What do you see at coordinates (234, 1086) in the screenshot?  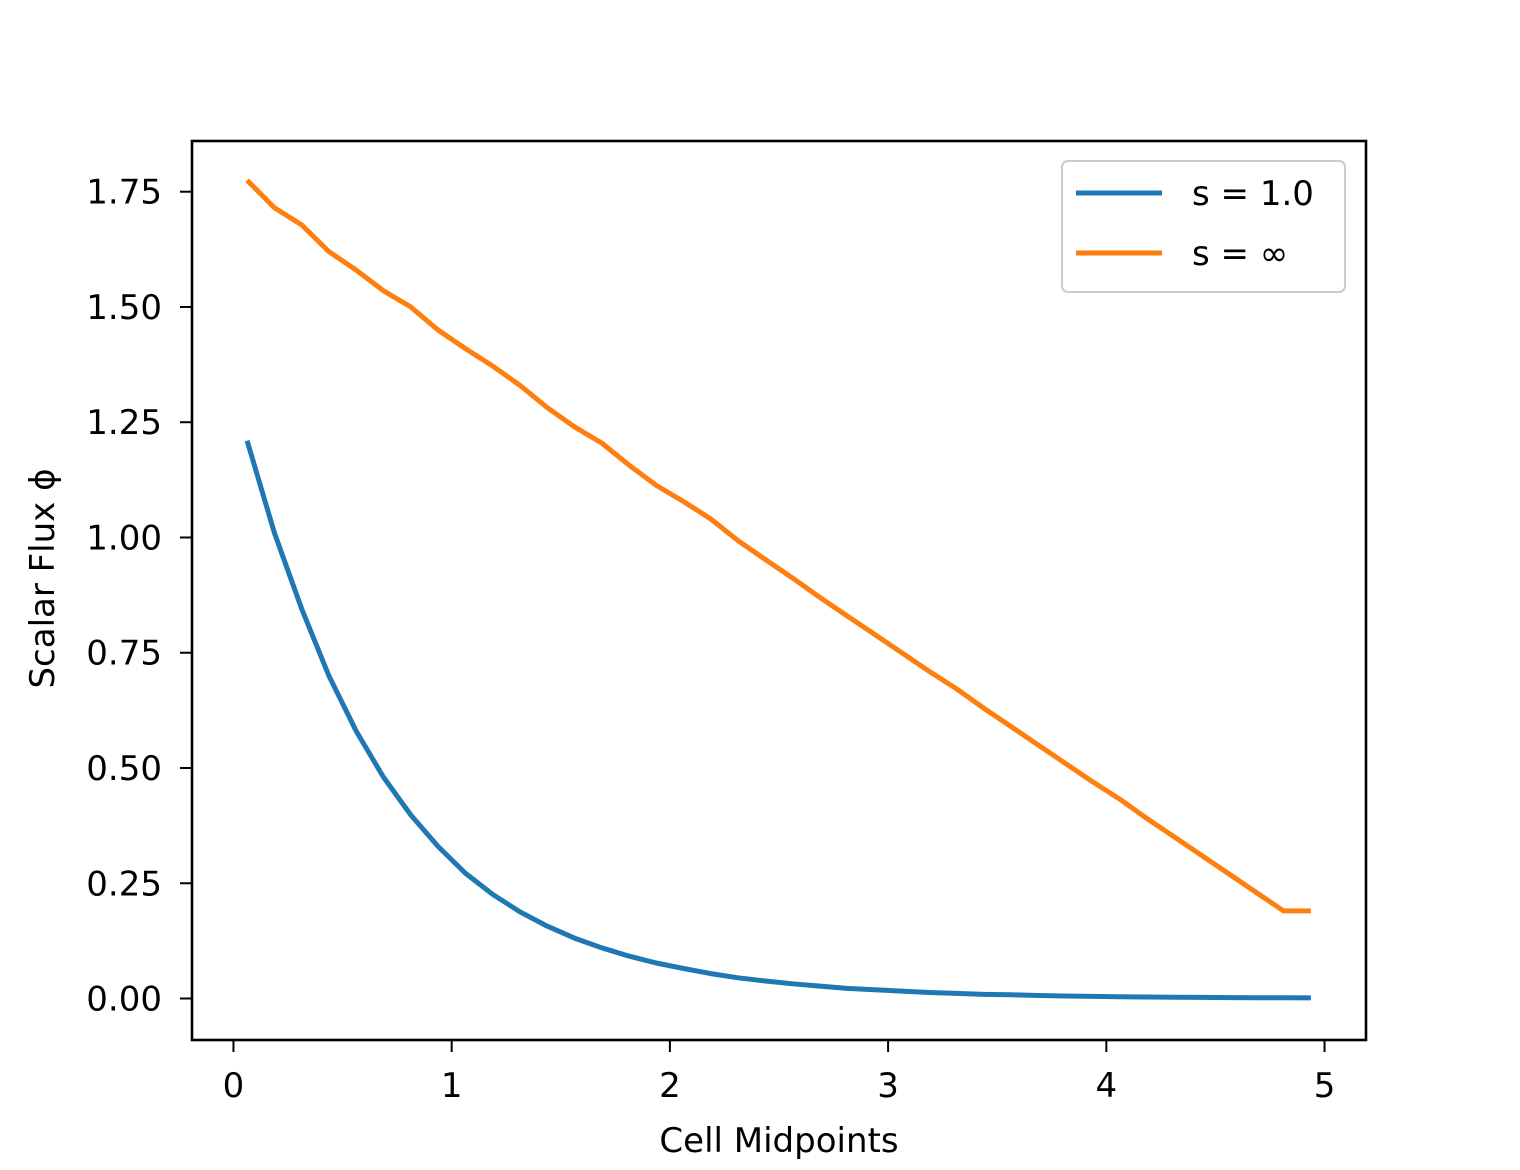 I see `x-tick-label: 0` at bounding box center [234, 1086].